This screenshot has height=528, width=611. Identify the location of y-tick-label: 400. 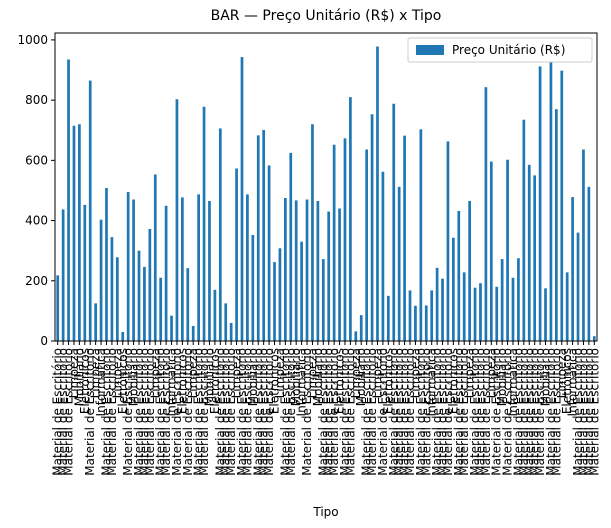
(36, 221).